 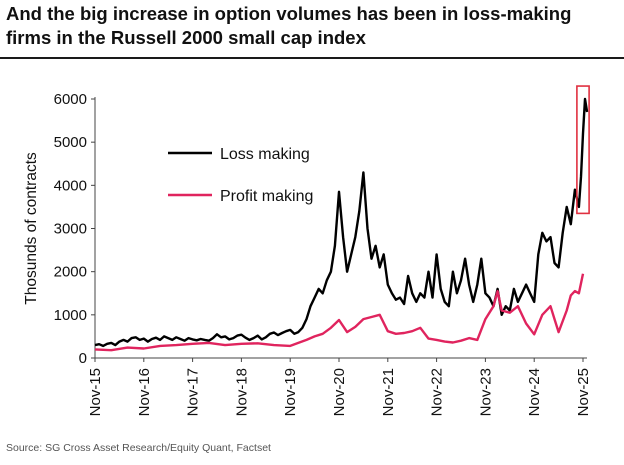 I want to click on title-divider, so click(x=312, y=58).